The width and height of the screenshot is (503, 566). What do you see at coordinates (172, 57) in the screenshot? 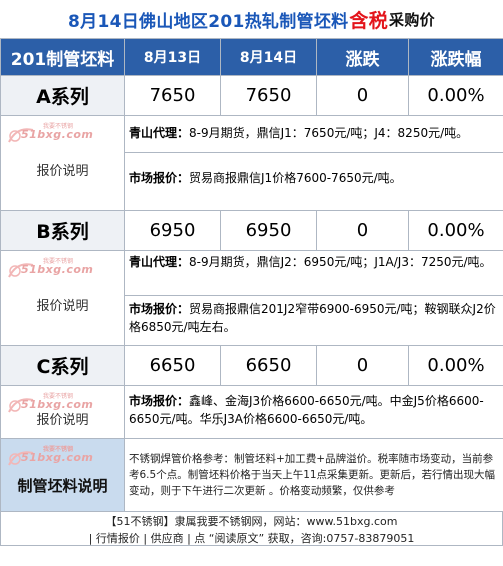
I see `header-date1: 8月13日` at bounding box center [172, 57].